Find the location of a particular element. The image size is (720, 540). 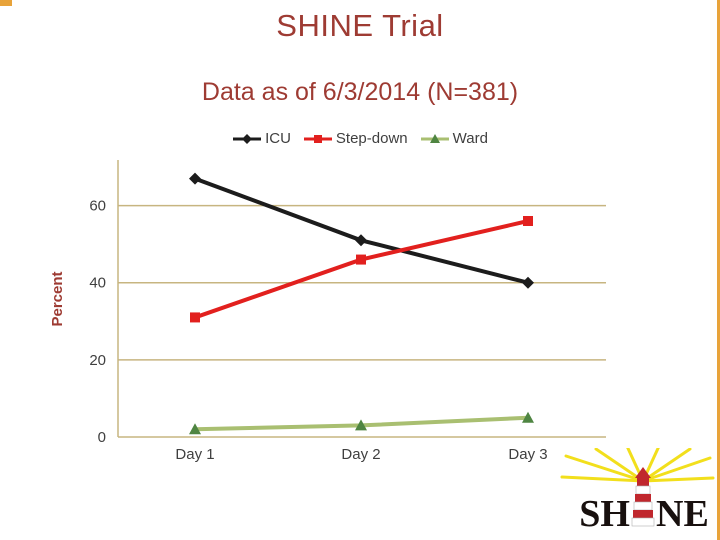

x-tick-label: Day 1 is located at coordinates (194, 454).